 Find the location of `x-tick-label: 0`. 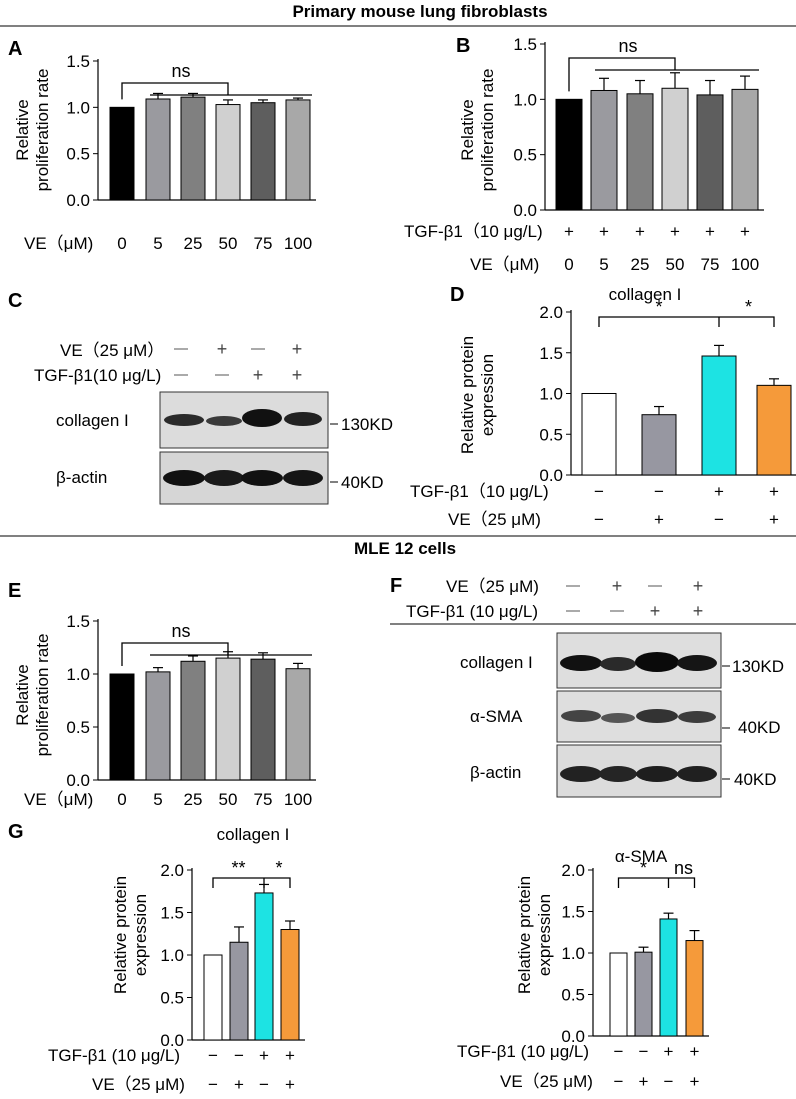

x-tick-label: 0 is located at coordinates (121, 799).